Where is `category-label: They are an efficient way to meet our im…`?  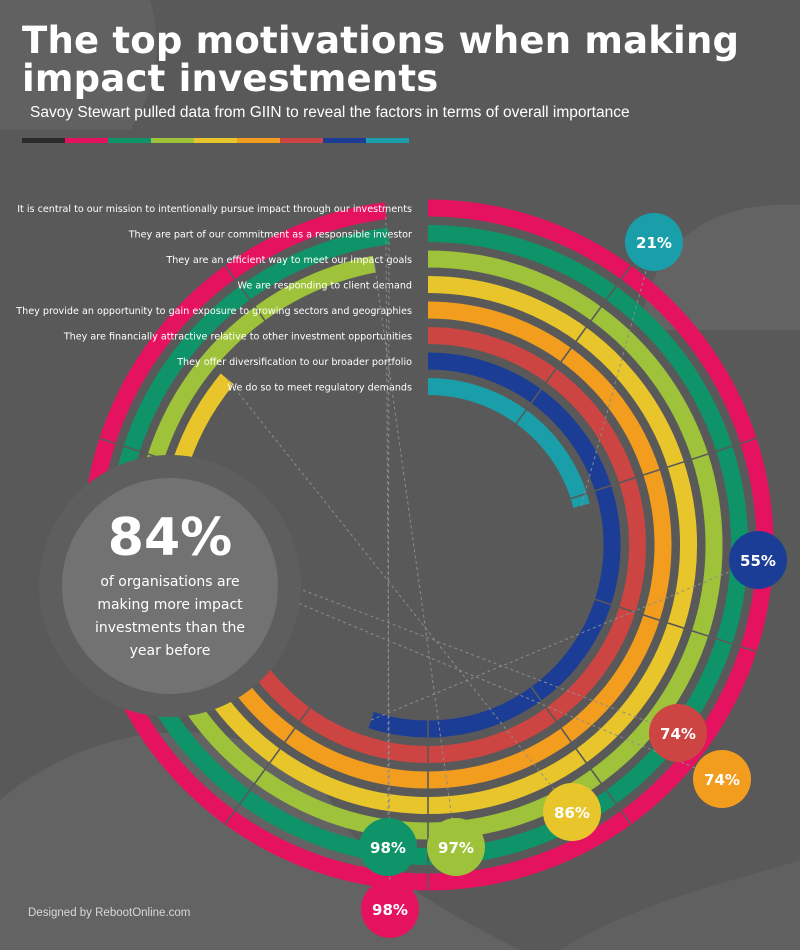 category-label: They are an efficient way to meet our im… is located at coordinates (288, 260).